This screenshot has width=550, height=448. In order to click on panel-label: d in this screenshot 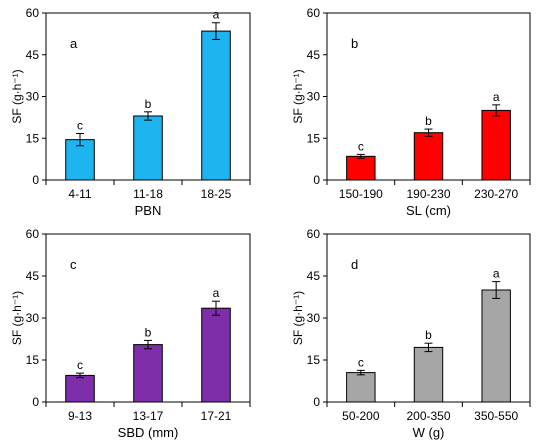, I will do `click(354, 264)`.